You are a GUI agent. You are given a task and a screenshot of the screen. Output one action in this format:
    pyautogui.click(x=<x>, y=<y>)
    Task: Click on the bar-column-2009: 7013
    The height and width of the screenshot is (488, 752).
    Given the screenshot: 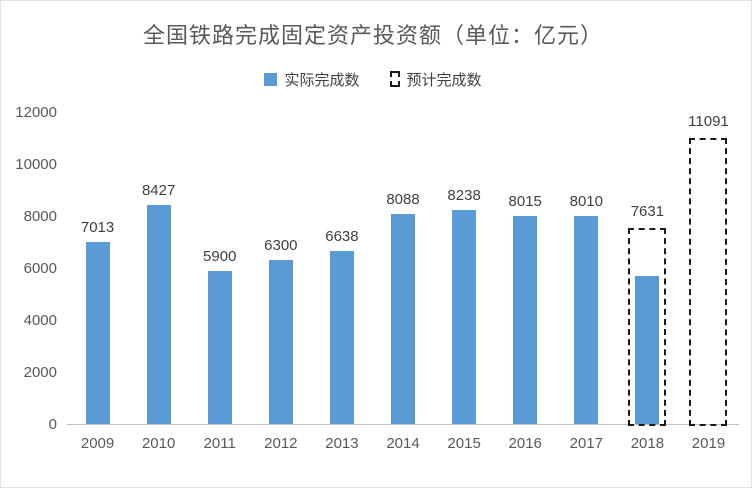 What is the action you would take?
    pyautogui.click(x=97, y=268)
    